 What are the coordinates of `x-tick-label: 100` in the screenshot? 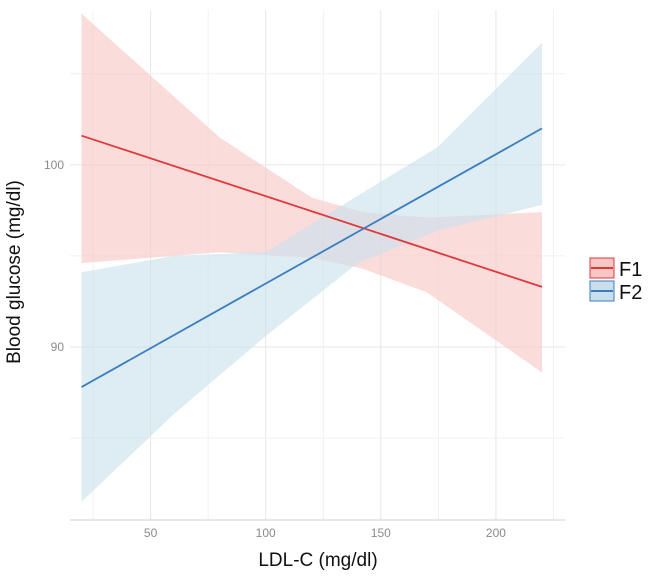 It's located at (266, 533).